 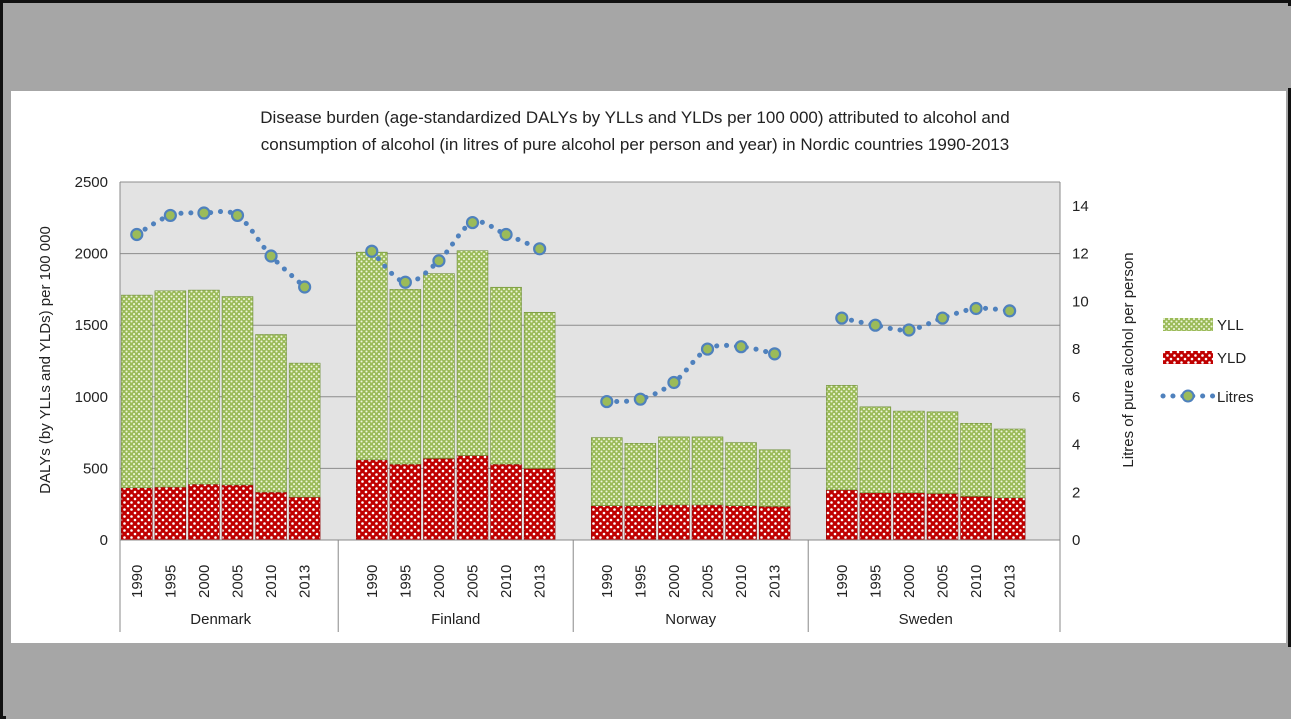 What do you see at coordinates (1188, 324) in the screenshot?
I see `legend-yll-swatch` at bounding box center [1188, 324].